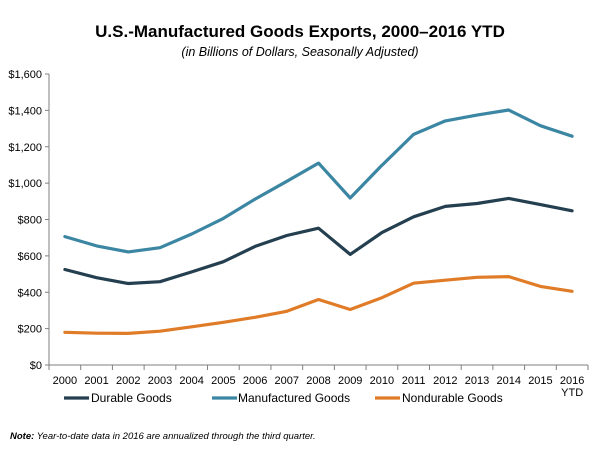 Image resolution: width=600 pixels, height=450 pixels. What do you see at coordinates (191, 381) in the screenshot?
I see `x-tick-label: 2004` at bounding box center [191, 381].